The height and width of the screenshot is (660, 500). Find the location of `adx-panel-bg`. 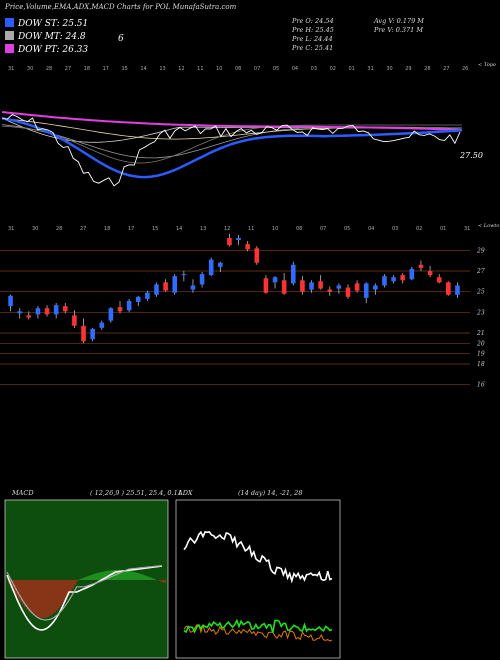

adx-panel-bg is located at coordinates (258, 579).